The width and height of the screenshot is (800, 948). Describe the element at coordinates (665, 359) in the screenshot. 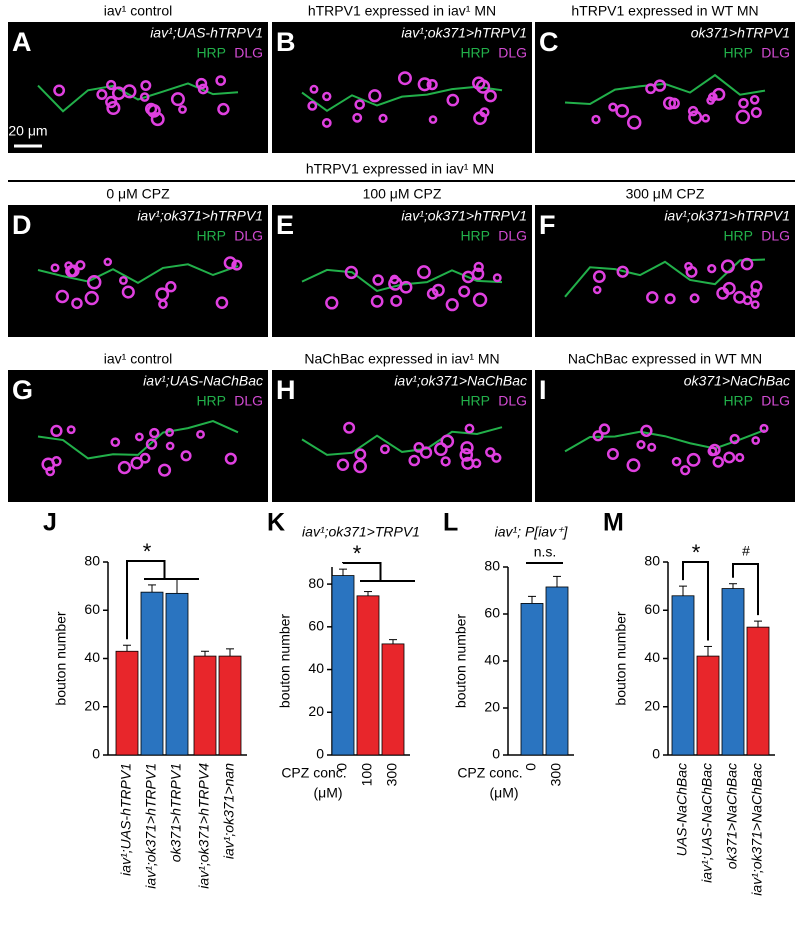

I see `panel-heading: NaChBac expressed in WT MN` at that location.